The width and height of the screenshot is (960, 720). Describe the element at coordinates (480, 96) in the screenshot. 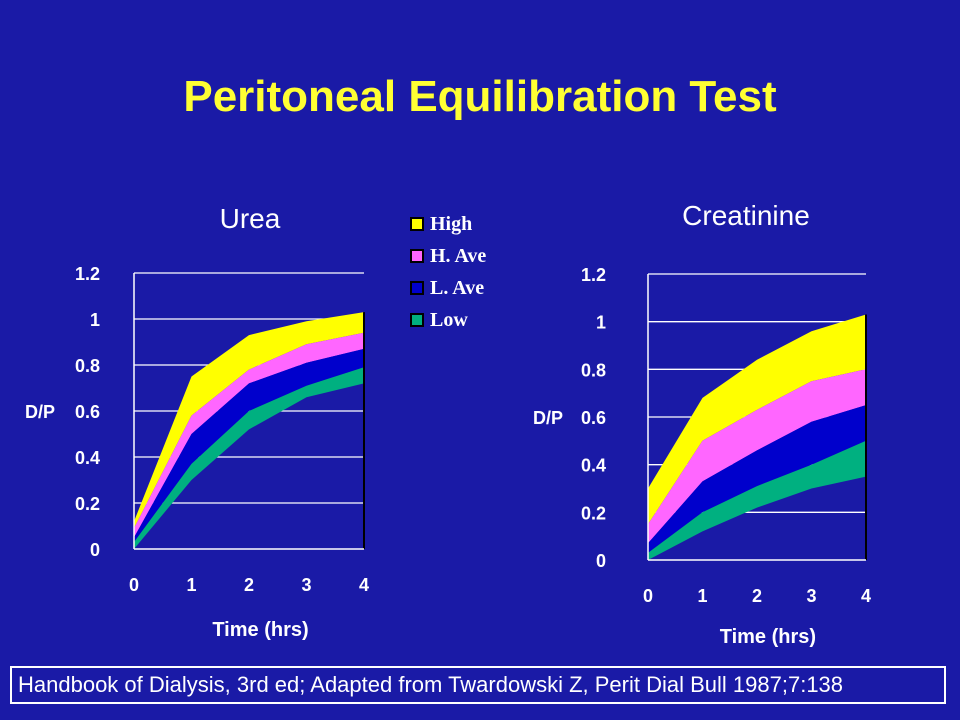

I see `slide-title: Peritoneal Equilibration Test` at that location.